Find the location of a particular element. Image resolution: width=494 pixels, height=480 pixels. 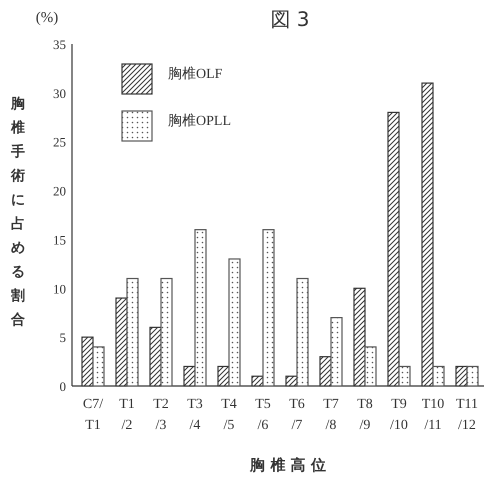

x-tick-label: T6 /7 is located at coordinates (297, 415).